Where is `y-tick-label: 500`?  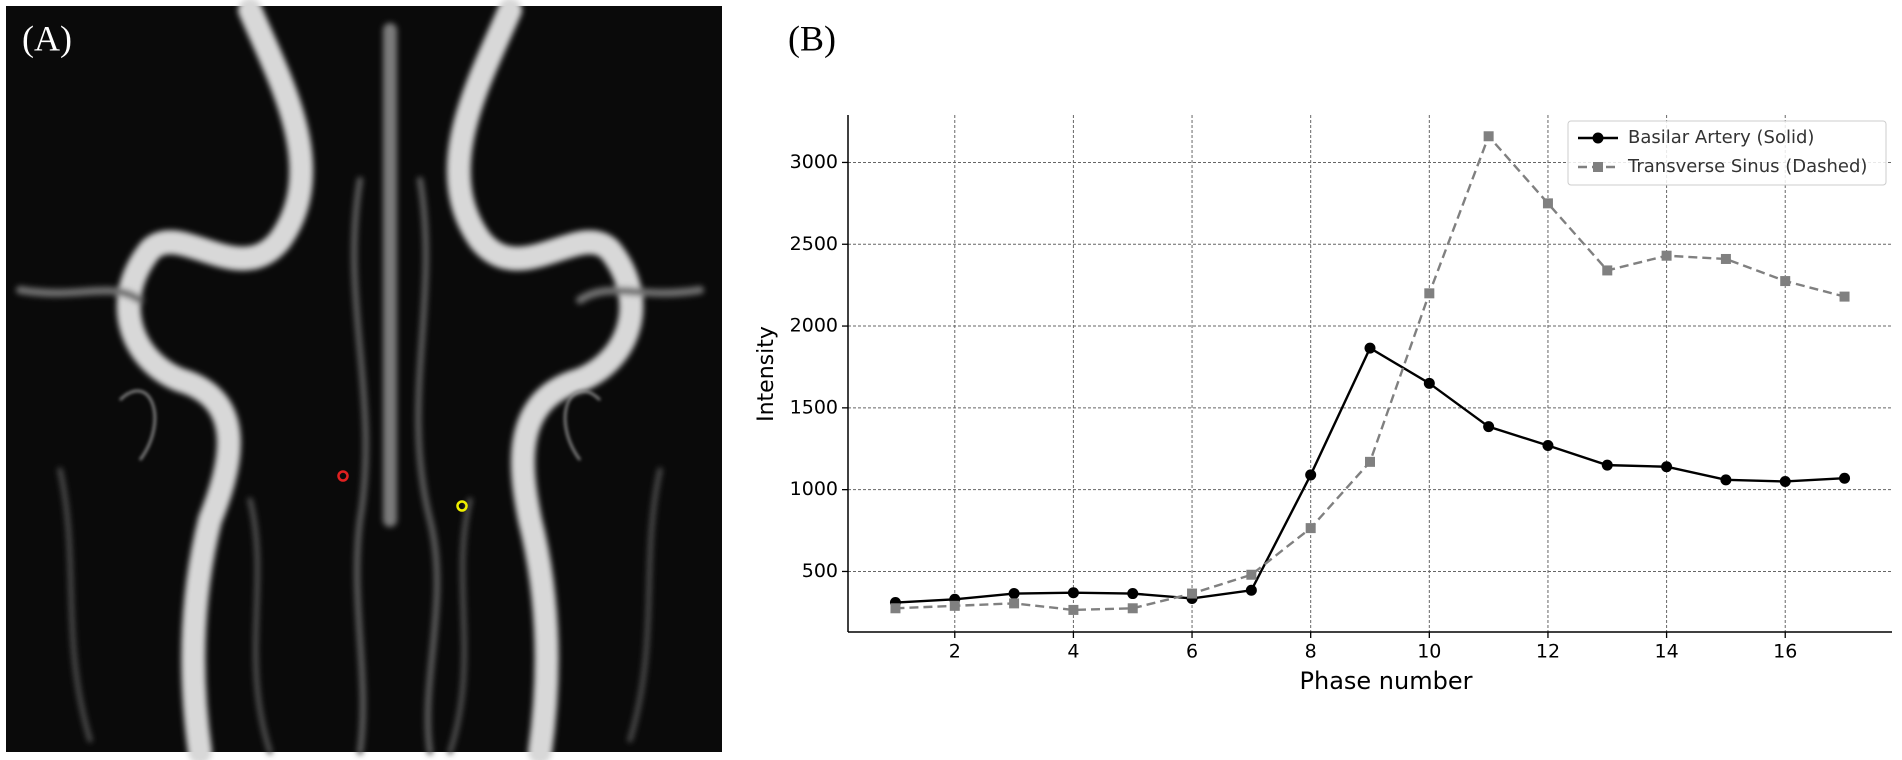
y-tick-label: 500 is located at coordinates (820, 571).